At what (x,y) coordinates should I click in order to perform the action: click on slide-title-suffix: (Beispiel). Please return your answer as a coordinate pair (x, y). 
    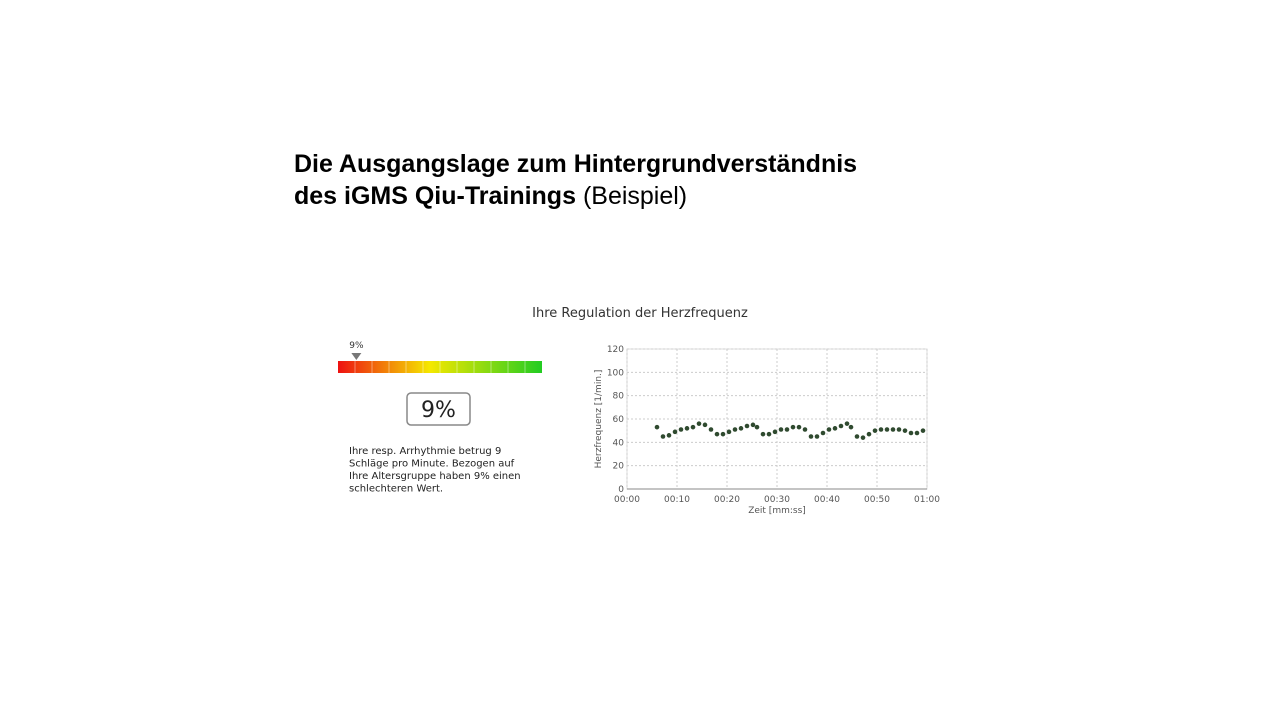
    Looking at the image, I should click on (635, 196).